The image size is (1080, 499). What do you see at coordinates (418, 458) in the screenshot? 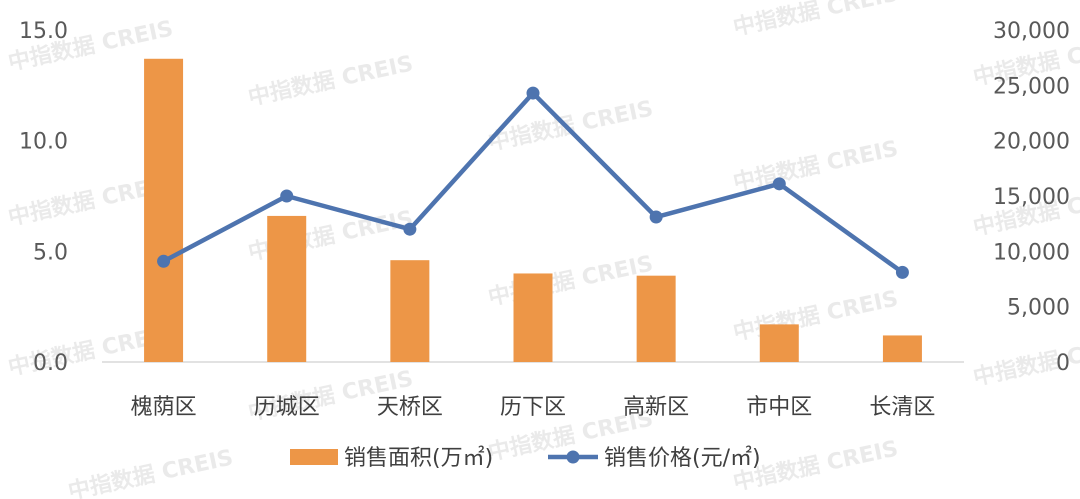
I see `legend-bar-label: 销售面积(万㎡)` at bounding box center [418, 458].